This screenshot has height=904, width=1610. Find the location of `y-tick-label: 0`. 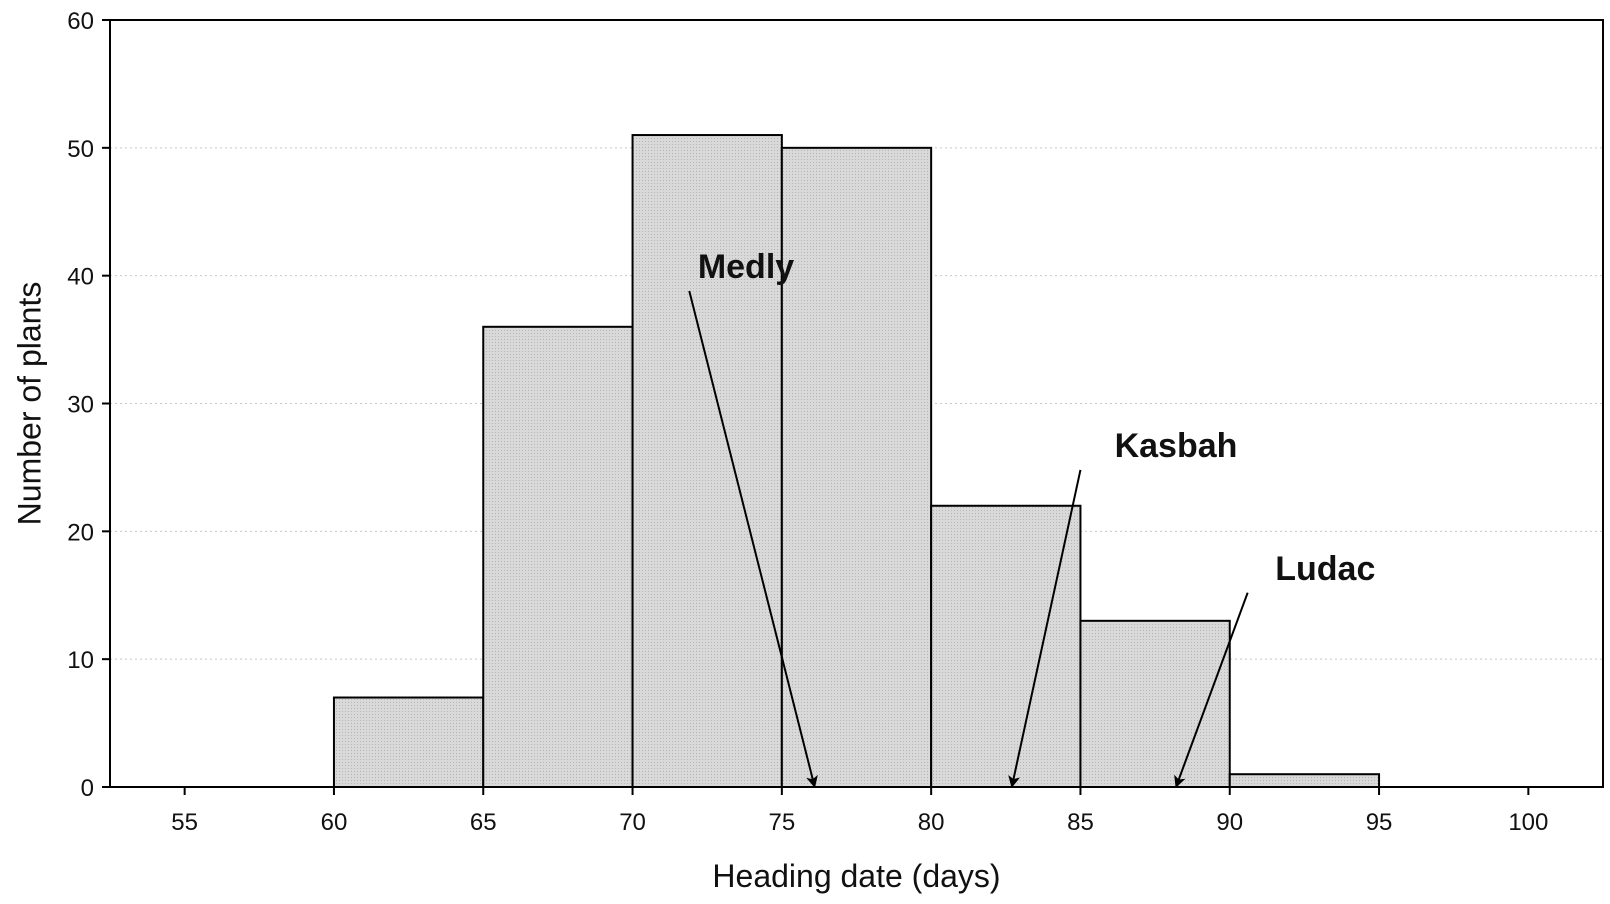

y-tick-label: 0 is located at coordinates (87, 788).